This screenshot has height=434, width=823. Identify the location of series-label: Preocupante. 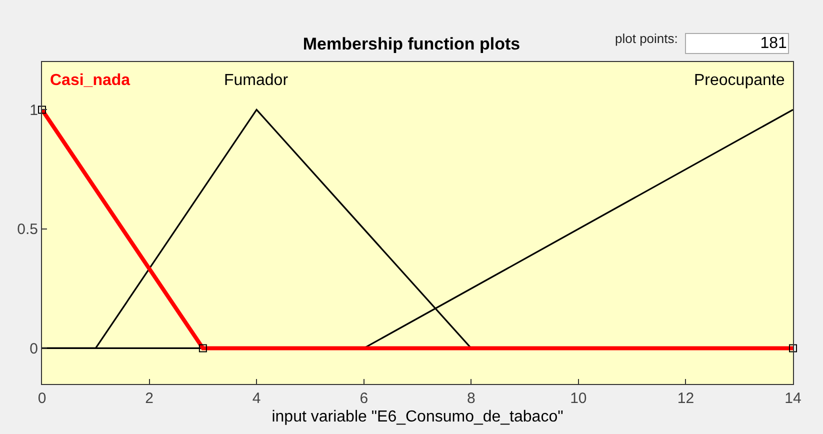
(739, 80).